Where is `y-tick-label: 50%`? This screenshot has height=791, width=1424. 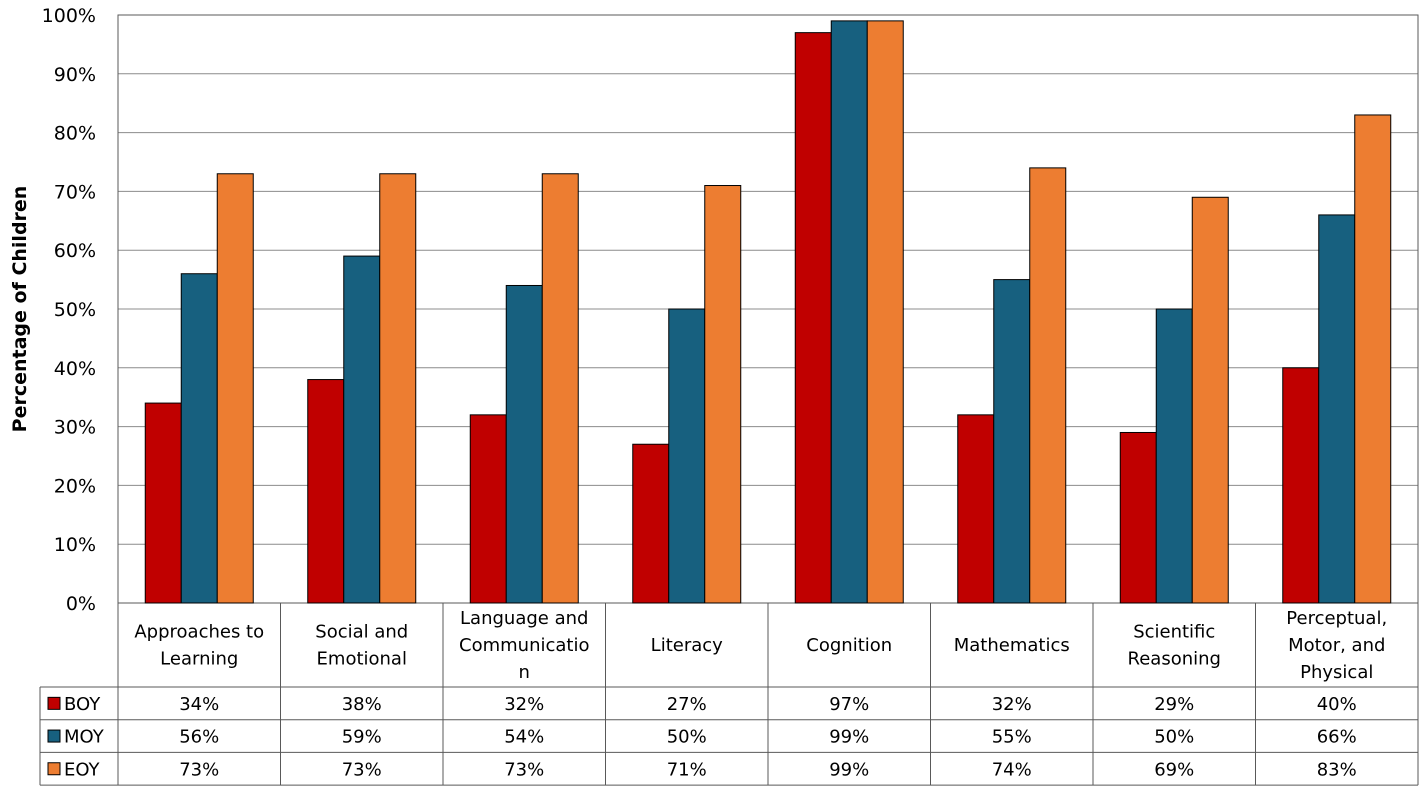 y-tick-label: 50% is located at coordinates (75, 310).